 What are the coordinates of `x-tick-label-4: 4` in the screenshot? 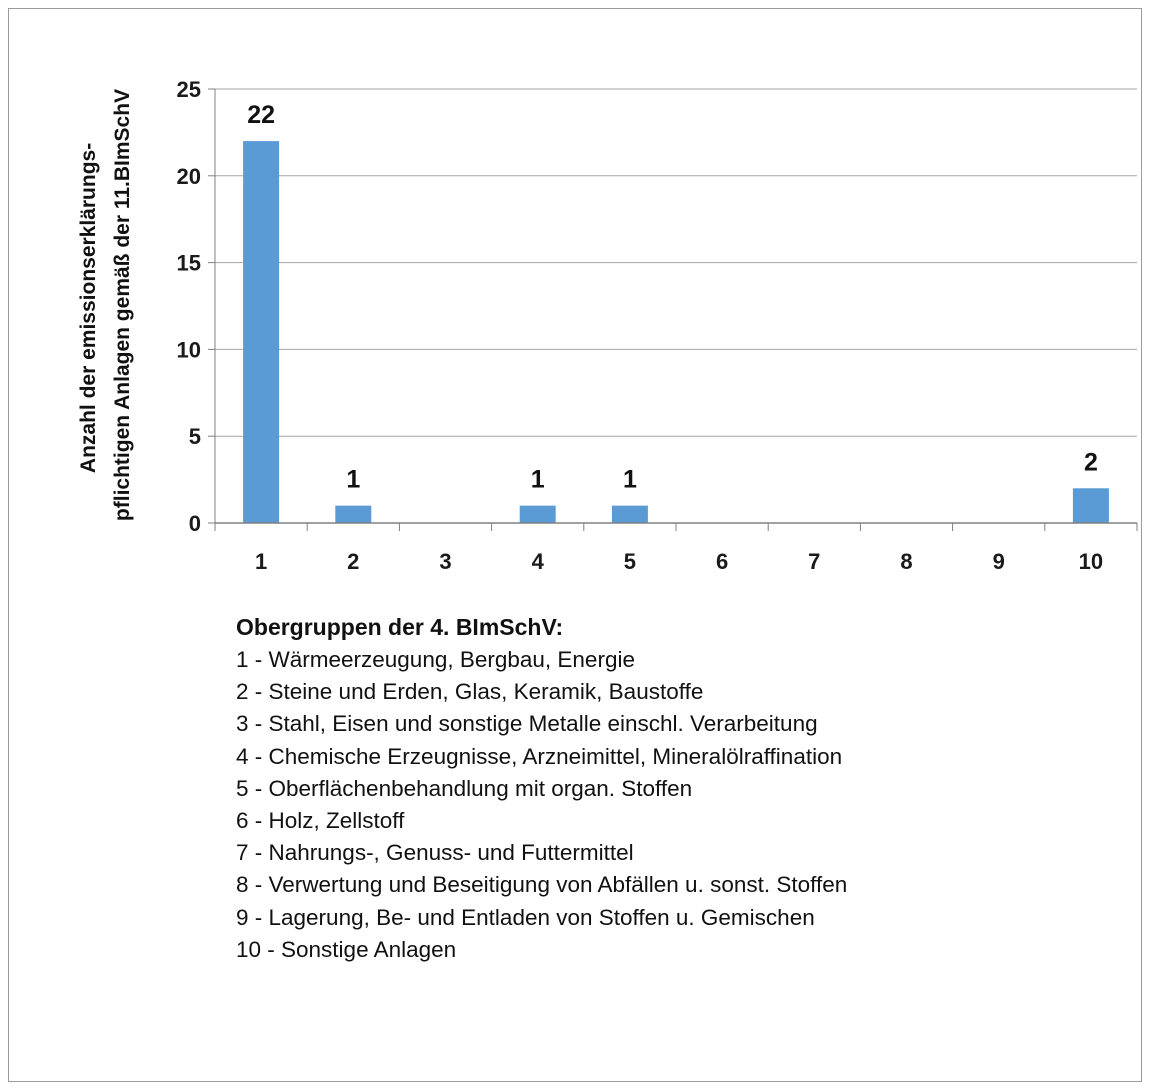 It's located at (538, 561).